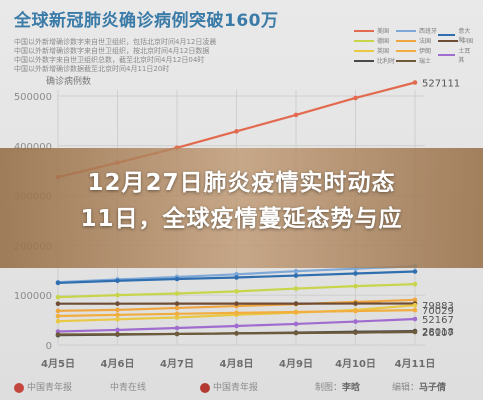 This screenshot has width=483, height=400. Describe the element at coordinates (383, 31) in the screenshot. I see `legend-label: 美国` at that location.